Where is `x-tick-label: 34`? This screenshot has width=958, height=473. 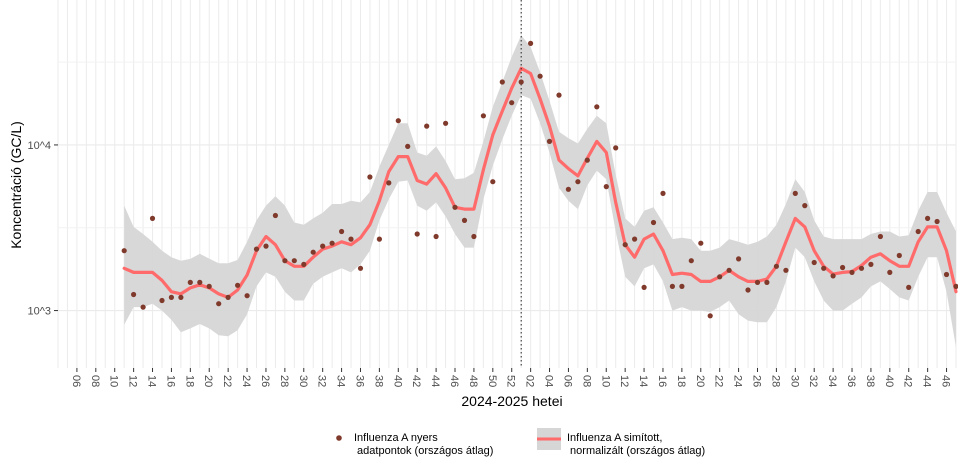 x-tick-label: 34 is located at coordinates (832, 381).